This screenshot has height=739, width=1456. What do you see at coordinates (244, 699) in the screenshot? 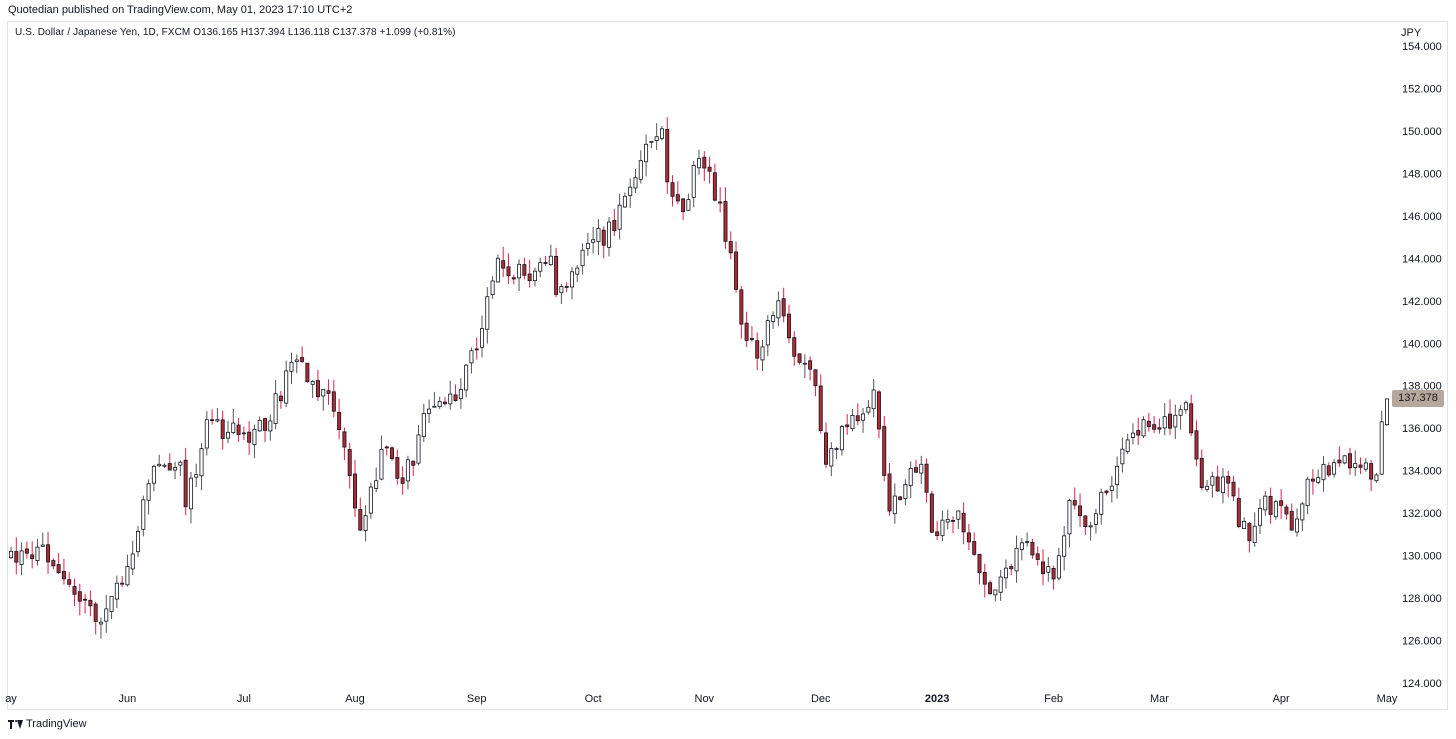
I see `time-tick-label: Jul` at bounding box center [244, 699].